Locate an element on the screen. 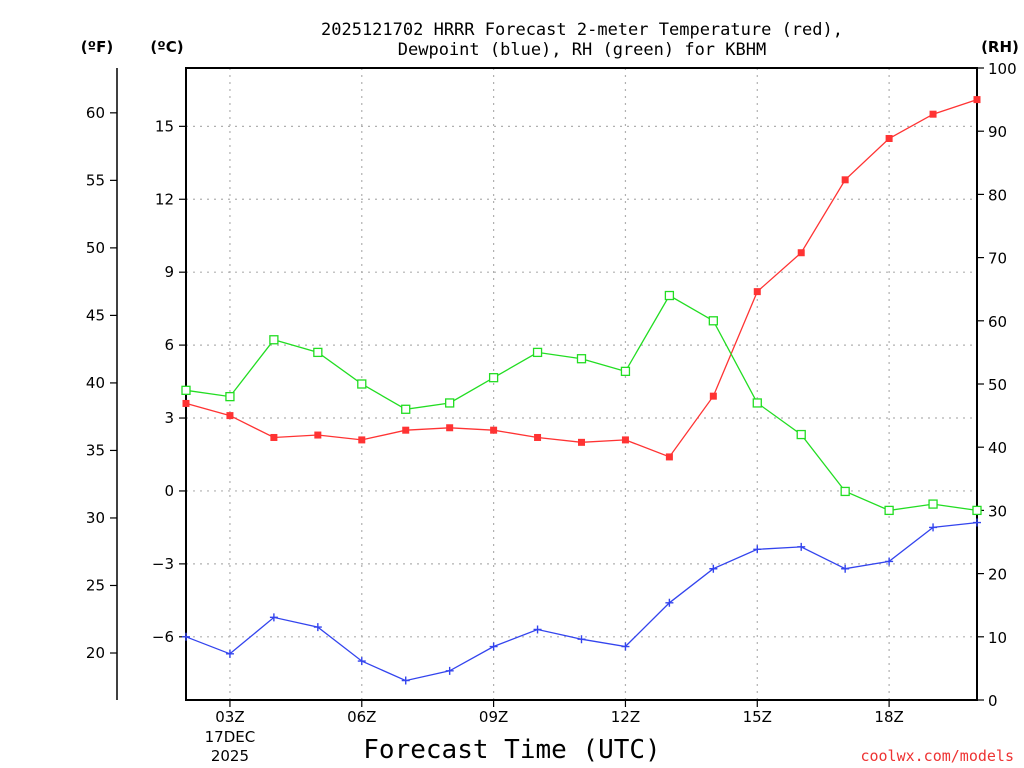 Image resolution: width=1024 pixels, height=768 pixels. fahrenheit-tick-label: 20 is located at coordinates (95, 653).